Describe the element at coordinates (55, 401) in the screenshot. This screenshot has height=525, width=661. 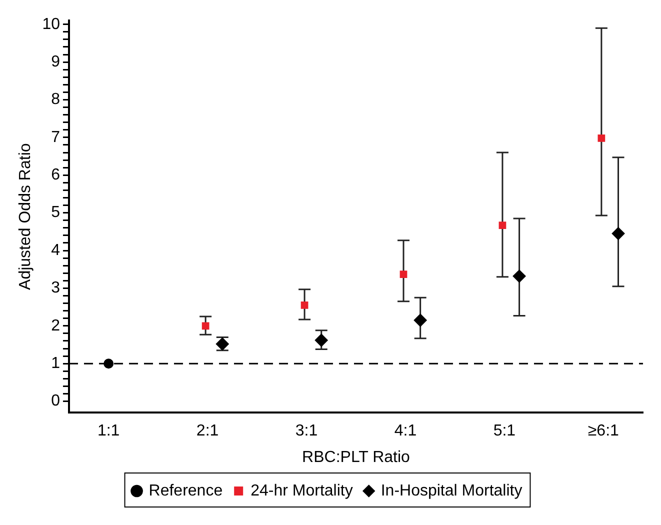
I see `y-tick-label: 0` at that location.